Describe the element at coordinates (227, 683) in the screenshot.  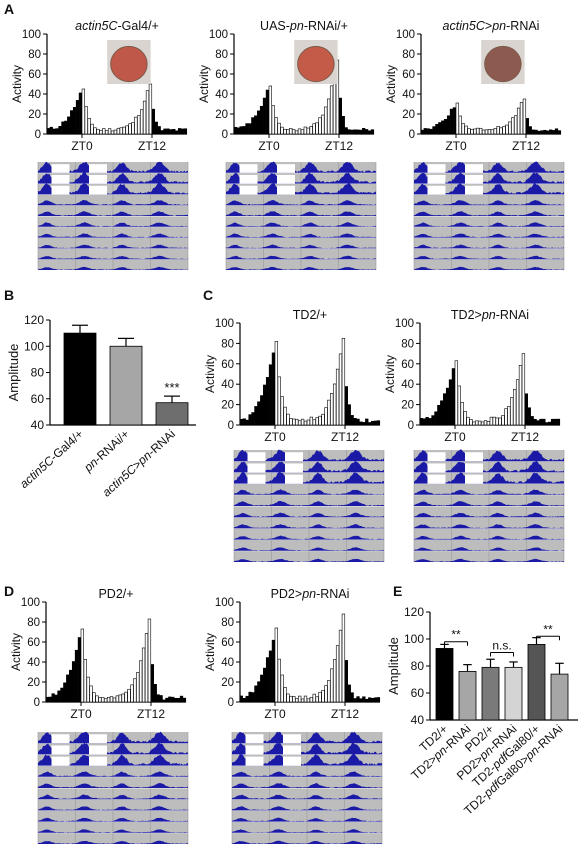
I see `y-tick-label: 20` at that location.